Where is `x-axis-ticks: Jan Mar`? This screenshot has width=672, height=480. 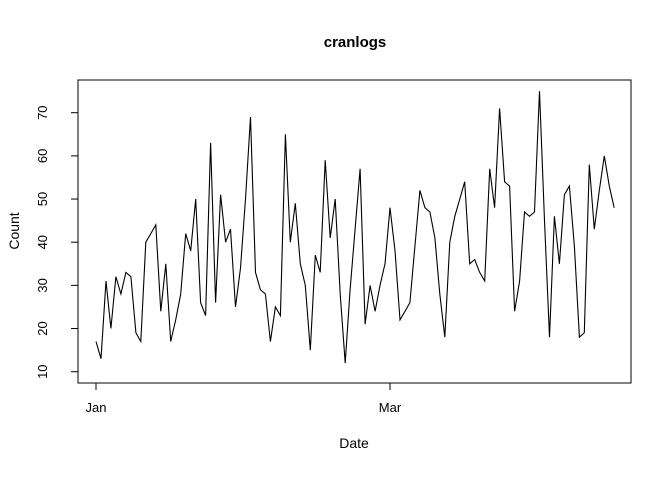
x-axis-ticks: Jan Mar is located at coordinates (244, 399).